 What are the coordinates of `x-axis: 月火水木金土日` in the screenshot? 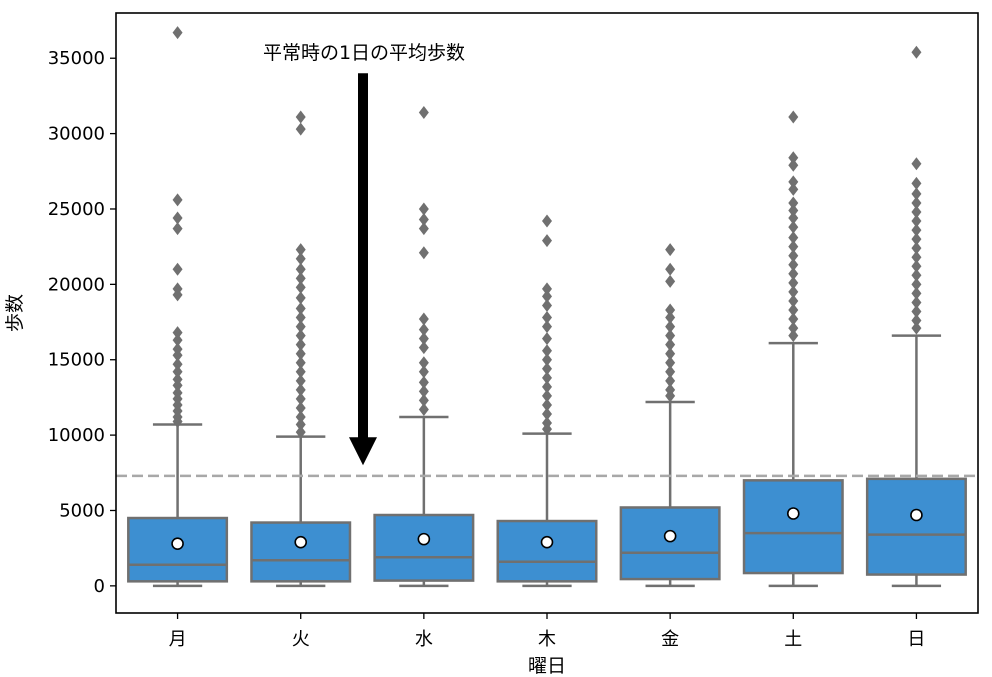 It's located at (547, 631).